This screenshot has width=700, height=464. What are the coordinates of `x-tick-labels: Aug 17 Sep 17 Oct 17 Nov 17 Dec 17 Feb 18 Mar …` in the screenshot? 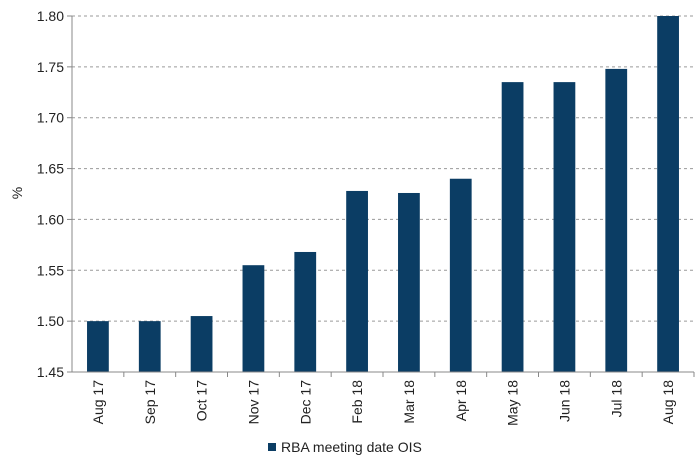 It's located at (392, 399).